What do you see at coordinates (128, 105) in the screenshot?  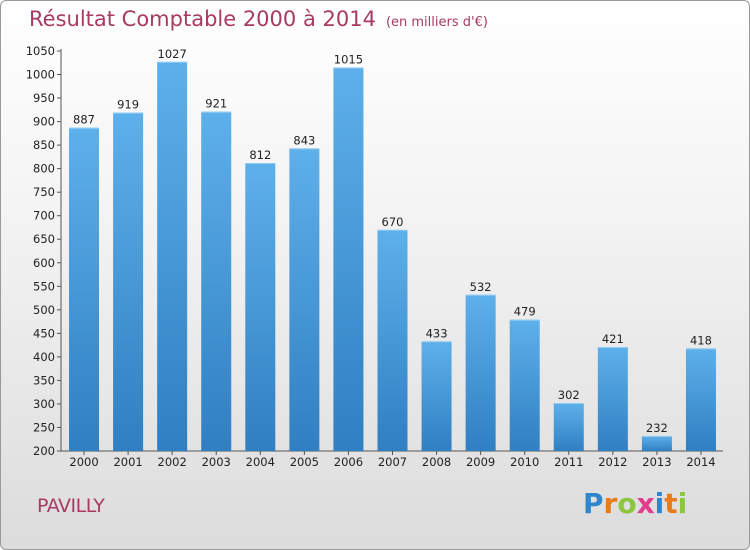 I see `data-label: 919` at bounding box center [128, 105].